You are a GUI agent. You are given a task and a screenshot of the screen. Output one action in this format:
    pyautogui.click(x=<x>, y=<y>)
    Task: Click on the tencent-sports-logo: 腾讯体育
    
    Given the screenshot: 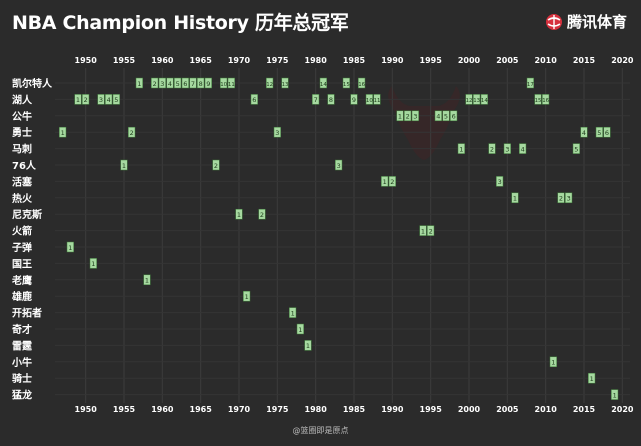 What is the action you would take?
    pyautogui.click(x=586, y=21)
    